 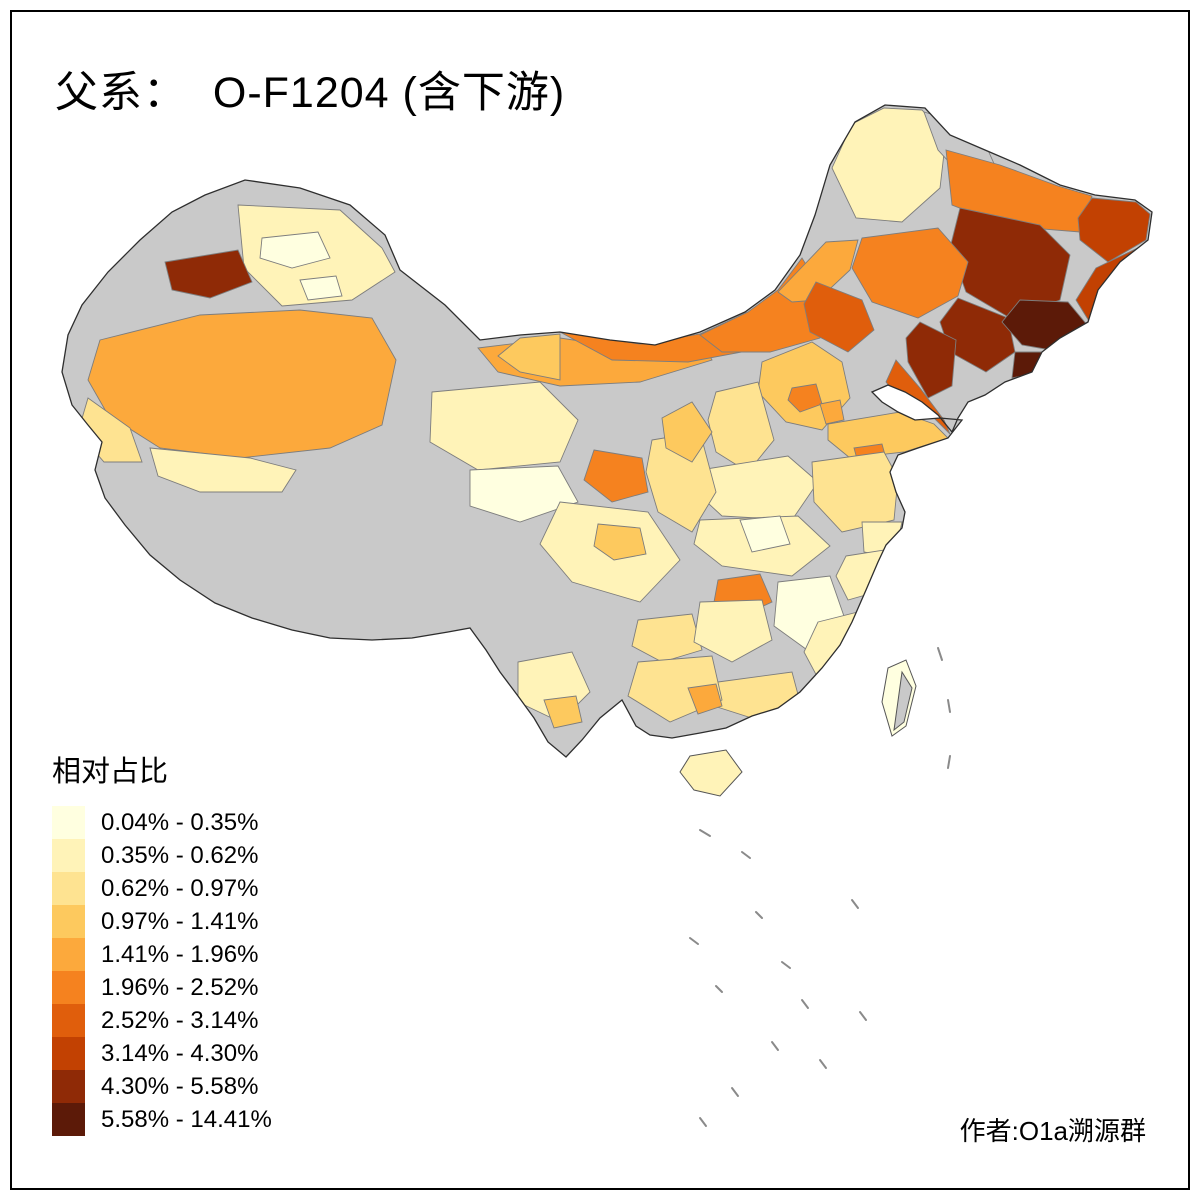 What do you see at coordinates (620, 542) in the screenshot?
I see `map-region-chengdu` at bounding box center [620, 542].